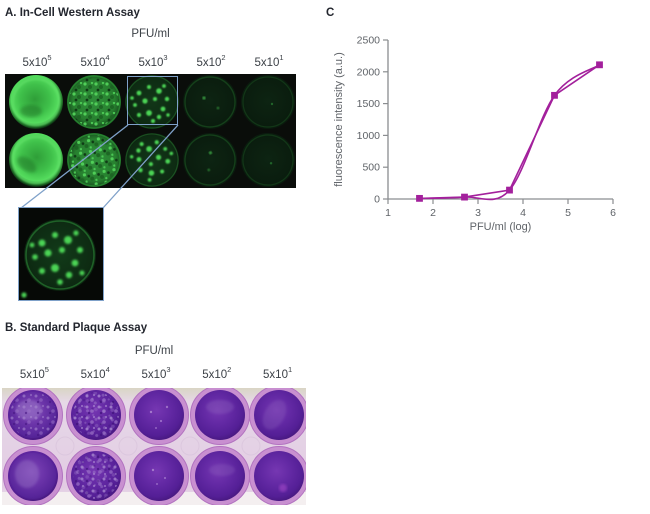  Describe the element at coordinates (76, 328) in the screenshot. I see `panel-b-title: B. Standard Plaque Assay` at that location.